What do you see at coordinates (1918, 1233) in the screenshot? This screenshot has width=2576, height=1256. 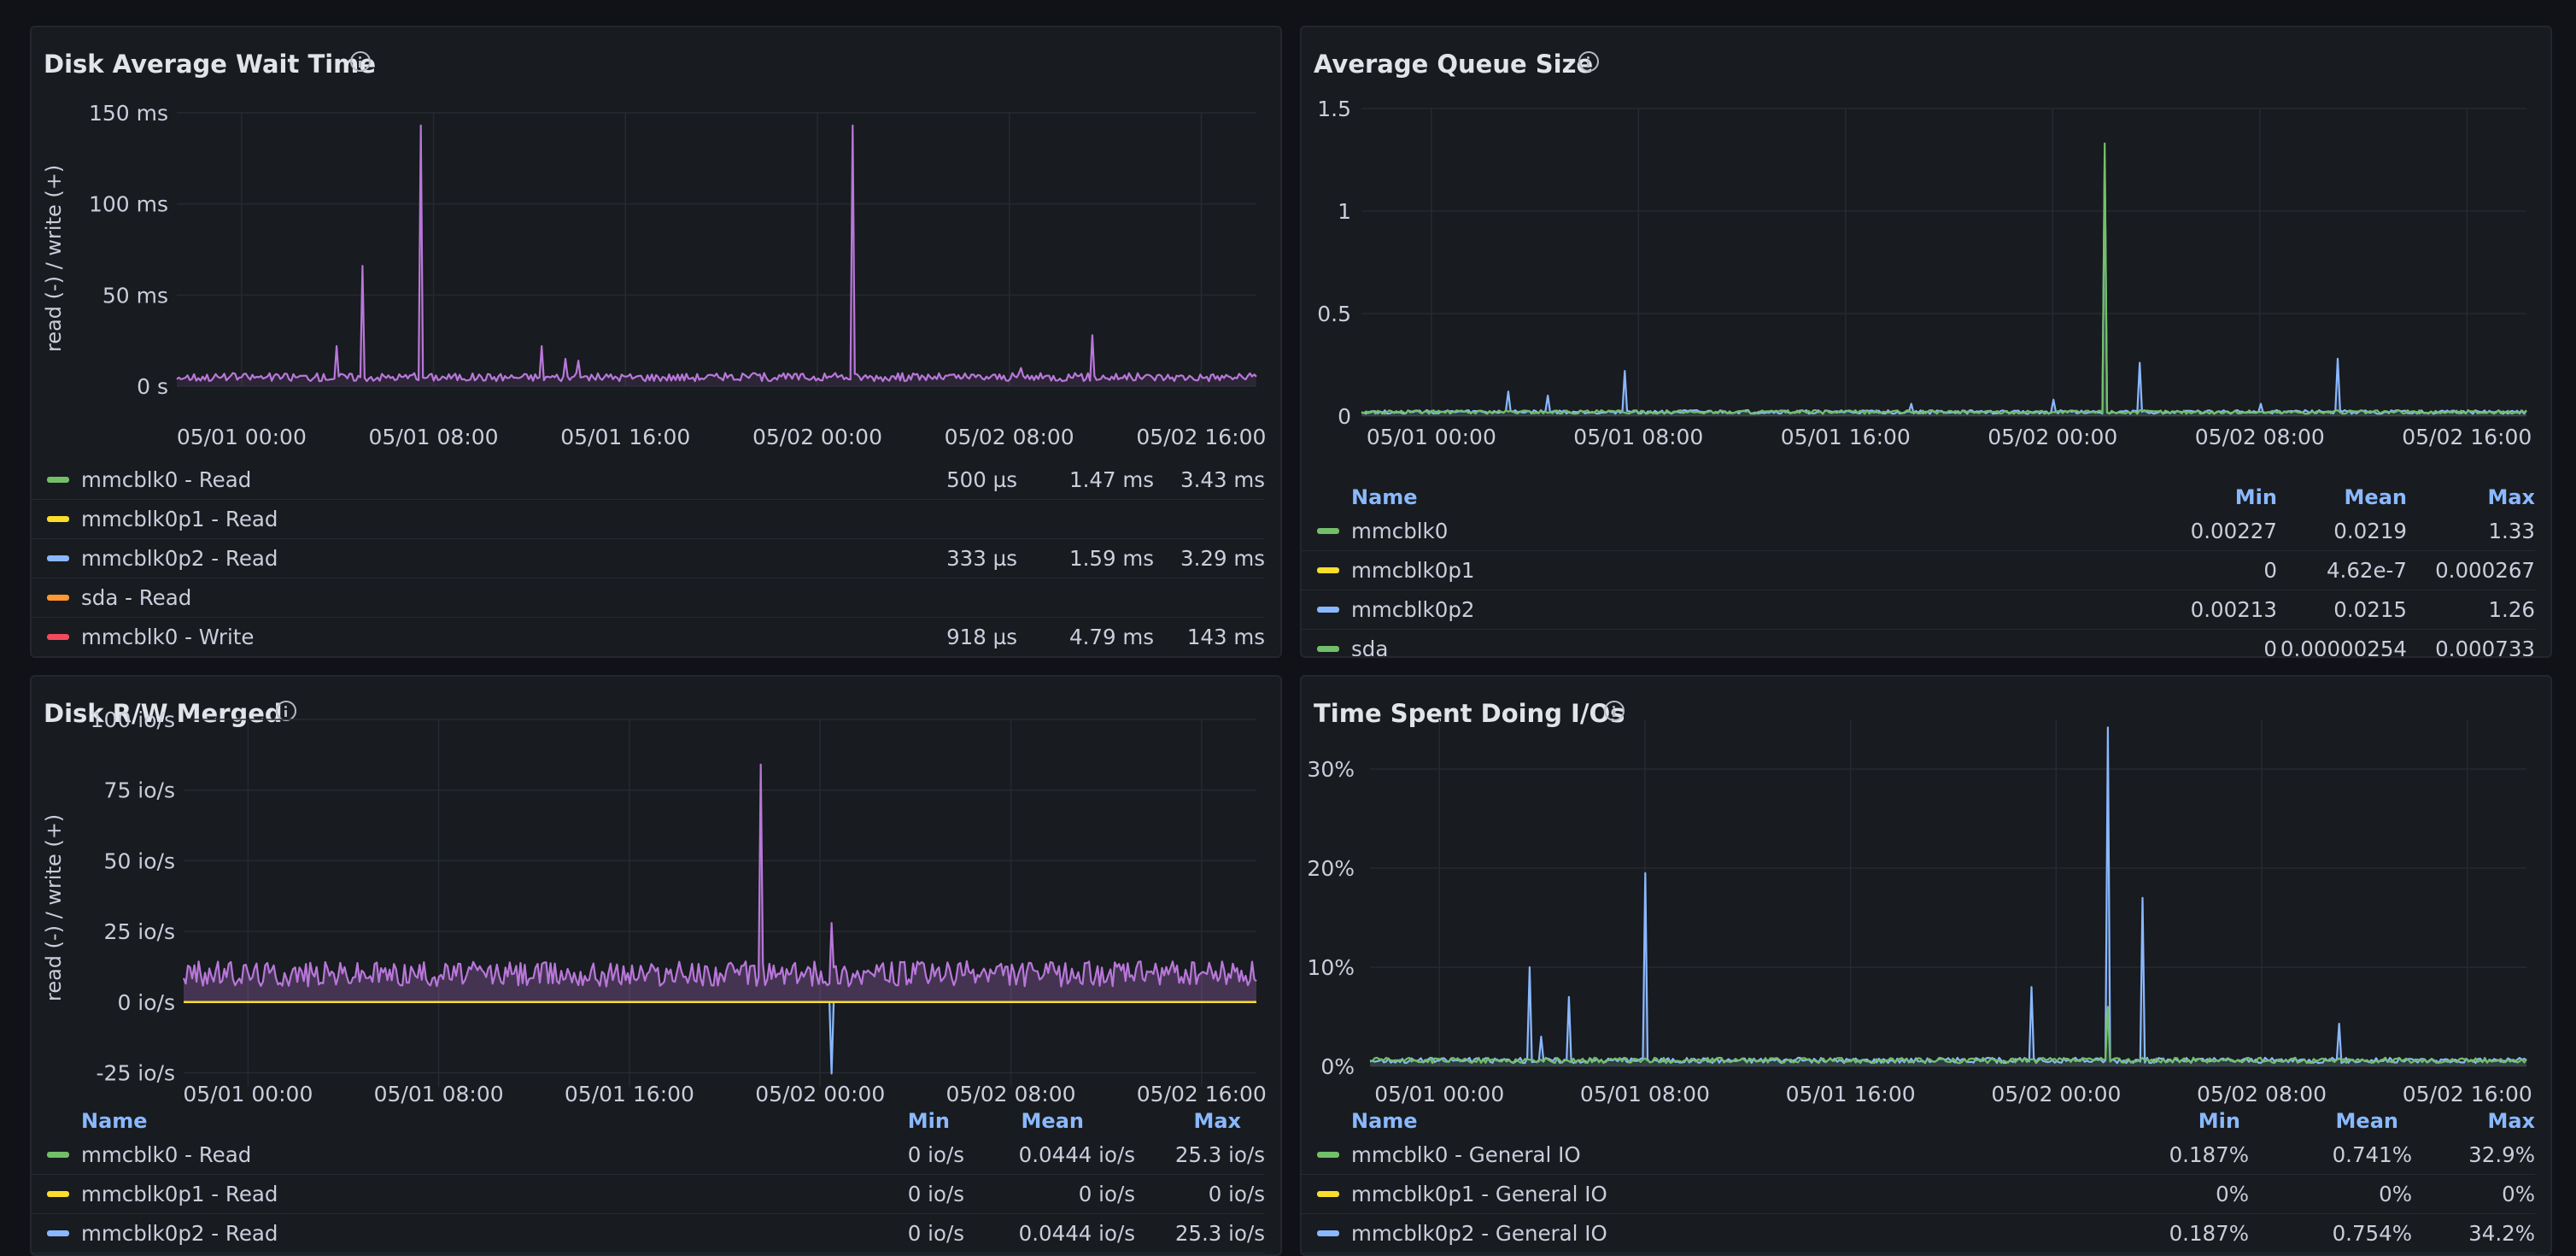 I see `legend-row: mmcblk0p2 - General IO 0.187% 0.754% 34.2%` at bounding box center [1918, 1233].